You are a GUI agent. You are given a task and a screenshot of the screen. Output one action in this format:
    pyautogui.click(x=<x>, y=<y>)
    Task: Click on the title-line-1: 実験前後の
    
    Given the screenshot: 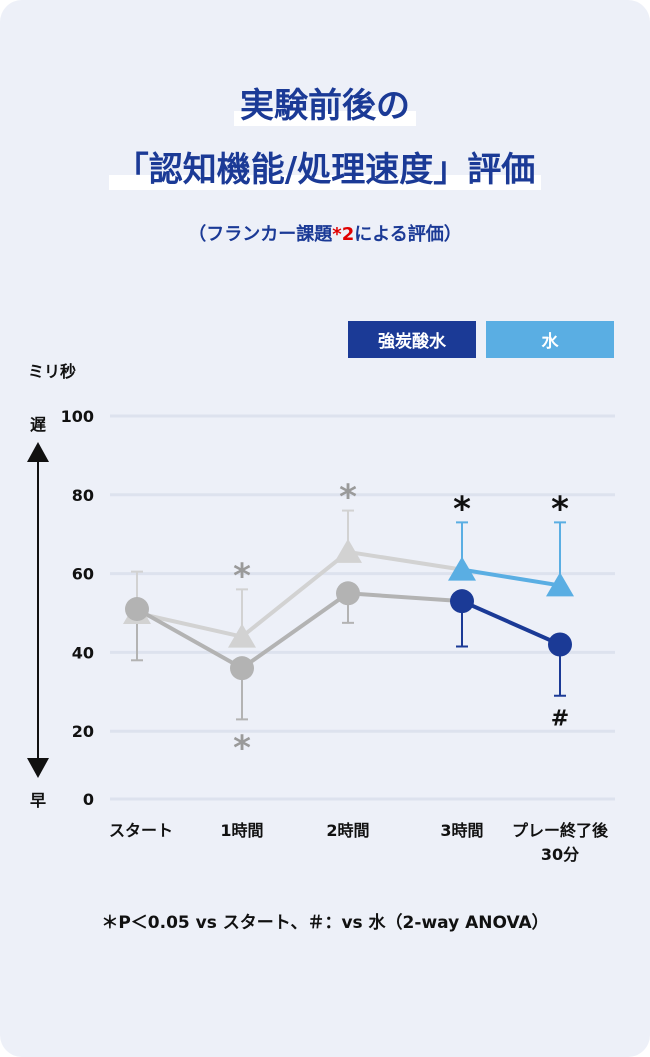 What is the action you would take?
    pyautogui.click(x=325, y=102)
    